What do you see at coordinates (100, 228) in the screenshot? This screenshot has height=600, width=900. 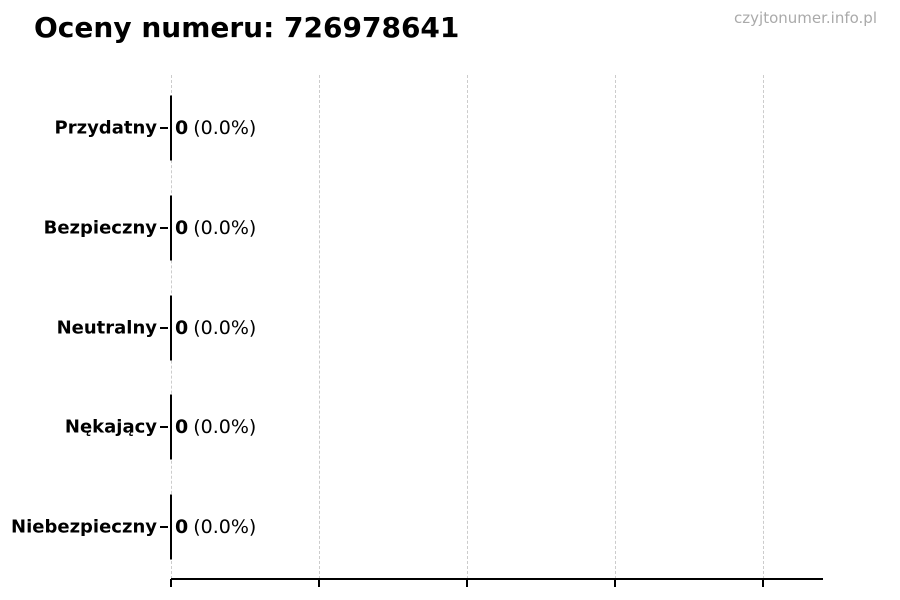 I see `category-label: Bezpieczny` at bounding box center [100, 228].